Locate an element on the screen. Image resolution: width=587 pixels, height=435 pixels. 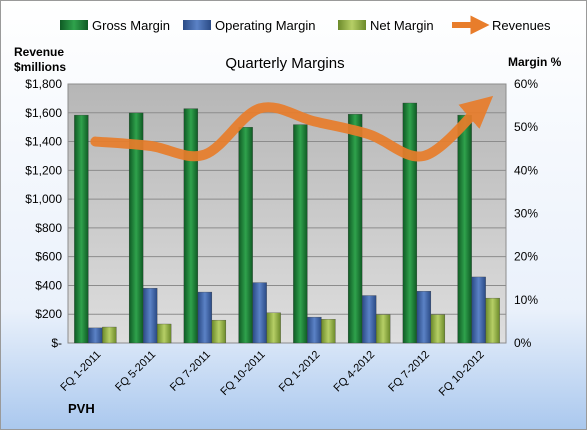
legend-label-operating-margin: Operating Margin is located at coordinates (265, 25).